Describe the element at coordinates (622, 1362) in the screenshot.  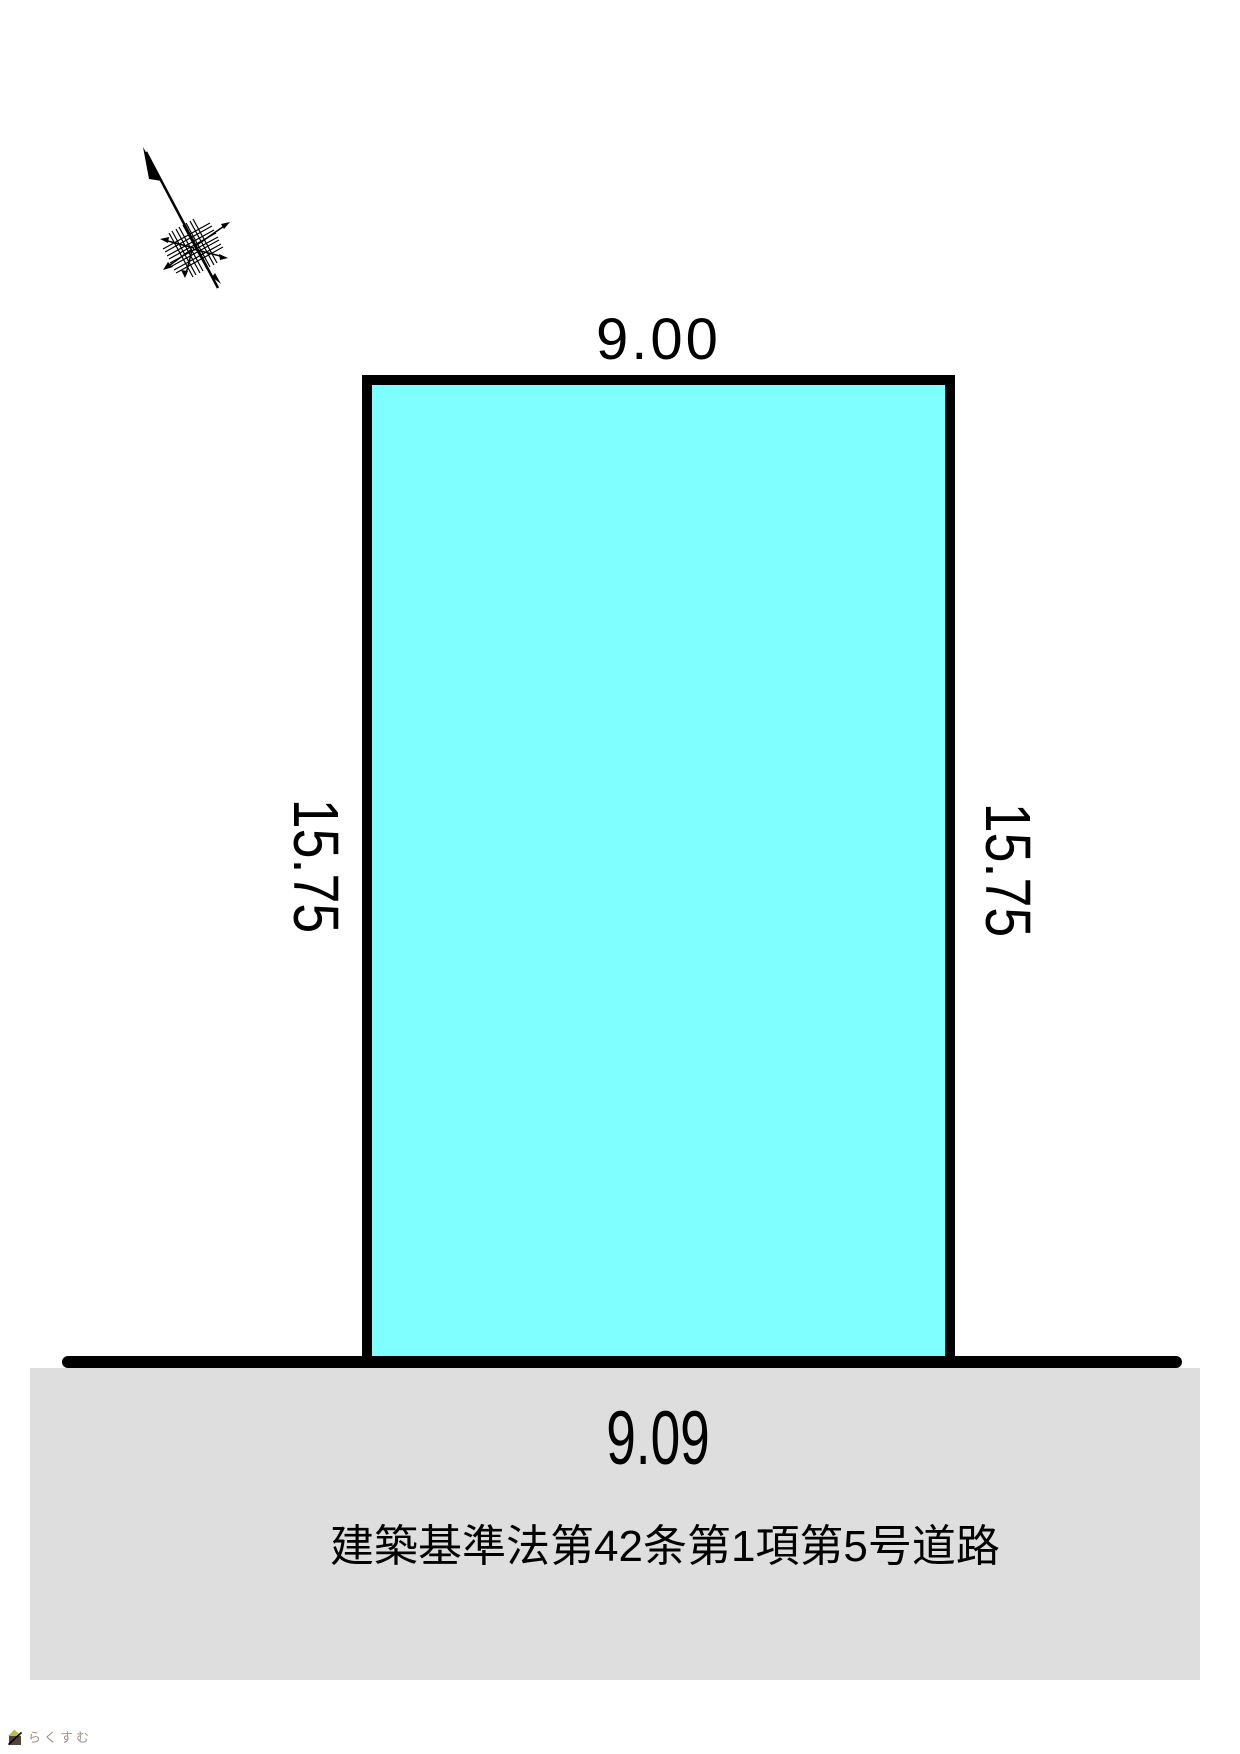
I see `road-boundary-line` at that location.